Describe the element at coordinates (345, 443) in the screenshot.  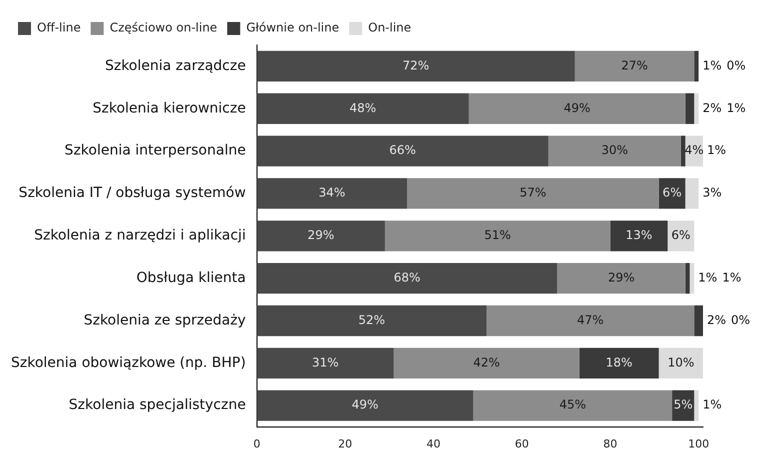
I see `x-tick-label: 20` at that location.